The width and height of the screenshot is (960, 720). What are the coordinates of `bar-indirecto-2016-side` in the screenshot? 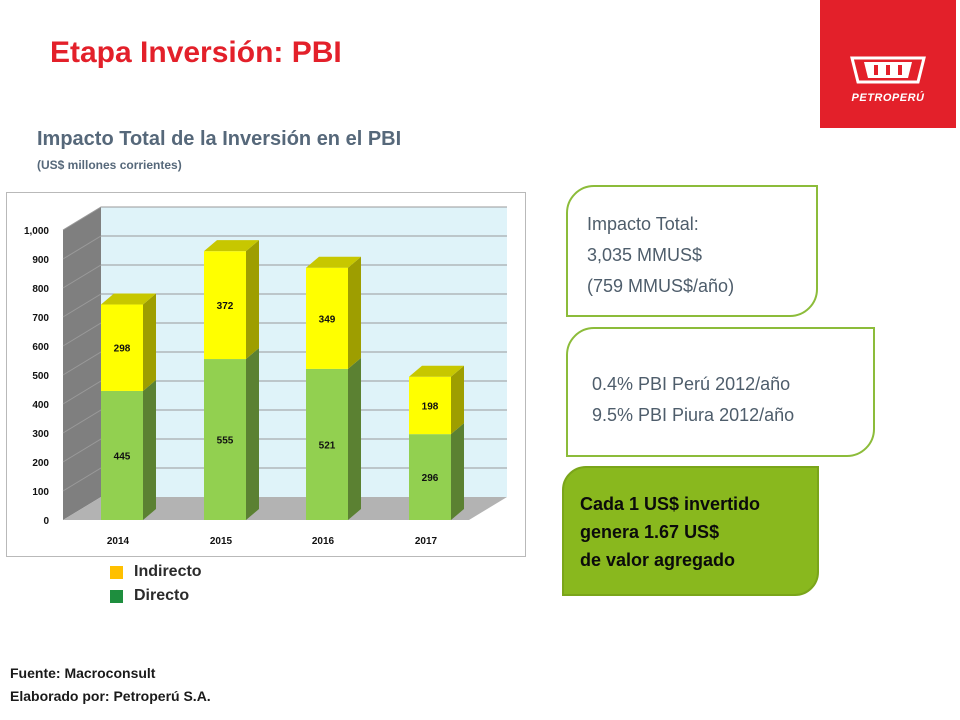 It's located at (354, 312).